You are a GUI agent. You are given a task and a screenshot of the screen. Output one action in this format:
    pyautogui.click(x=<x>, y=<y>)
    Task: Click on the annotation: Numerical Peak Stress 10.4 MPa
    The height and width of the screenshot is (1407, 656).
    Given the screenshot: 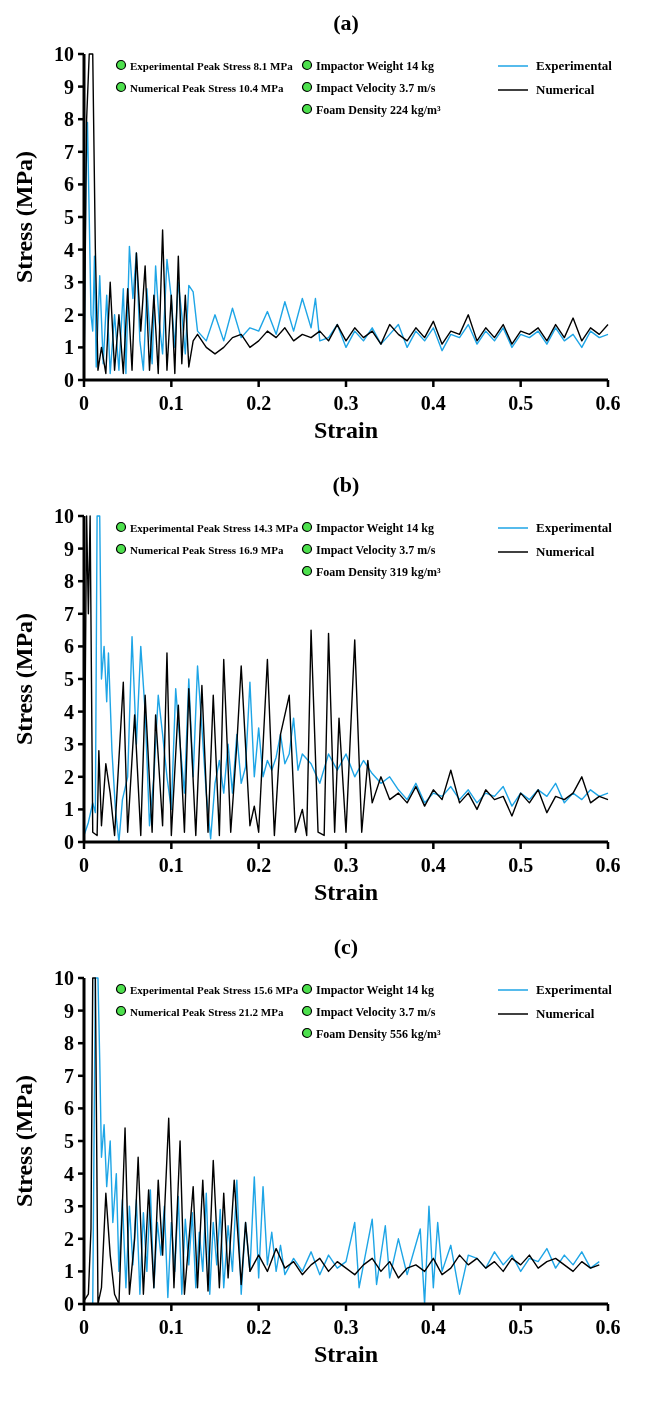 What is the action you would take?
    pyautogui.click(x=207, y=87)
    